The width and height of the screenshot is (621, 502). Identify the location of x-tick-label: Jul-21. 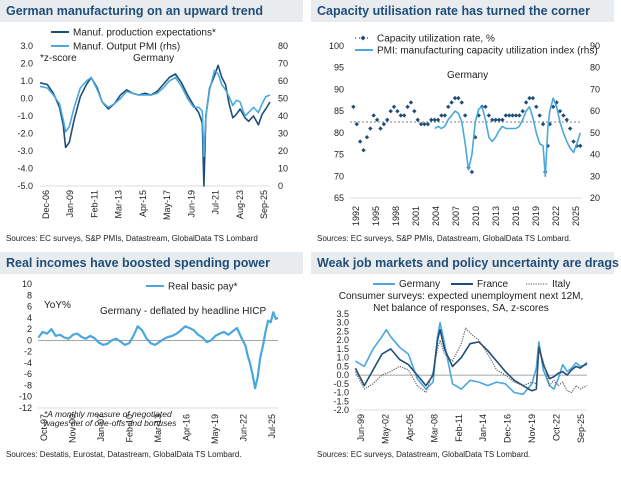
(216, 202).